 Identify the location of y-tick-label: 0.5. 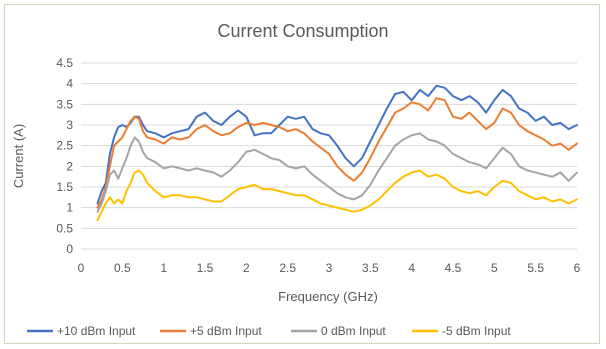
(64, 228).